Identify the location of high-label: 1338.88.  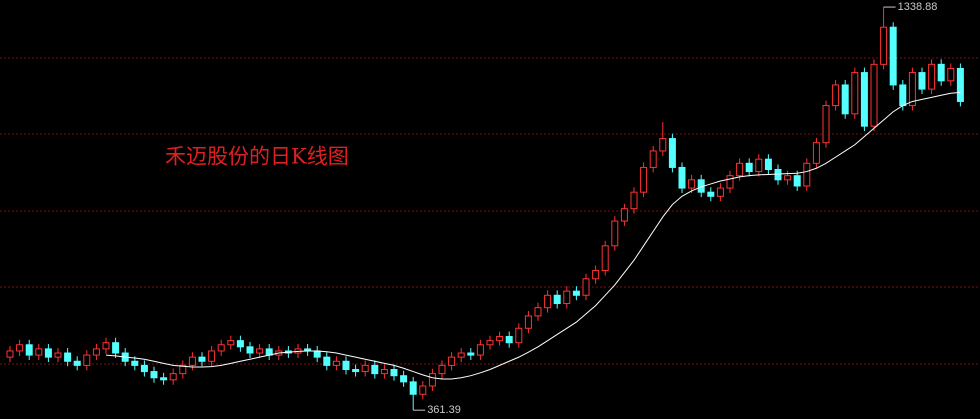
(918, 7).